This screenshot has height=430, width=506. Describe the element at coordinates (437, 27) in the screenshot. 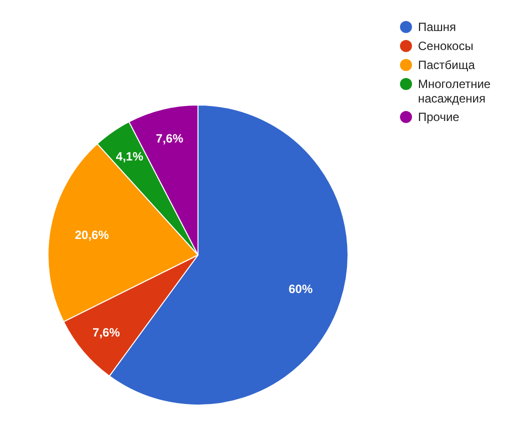

I see `legend-label: Пашня` at that location.